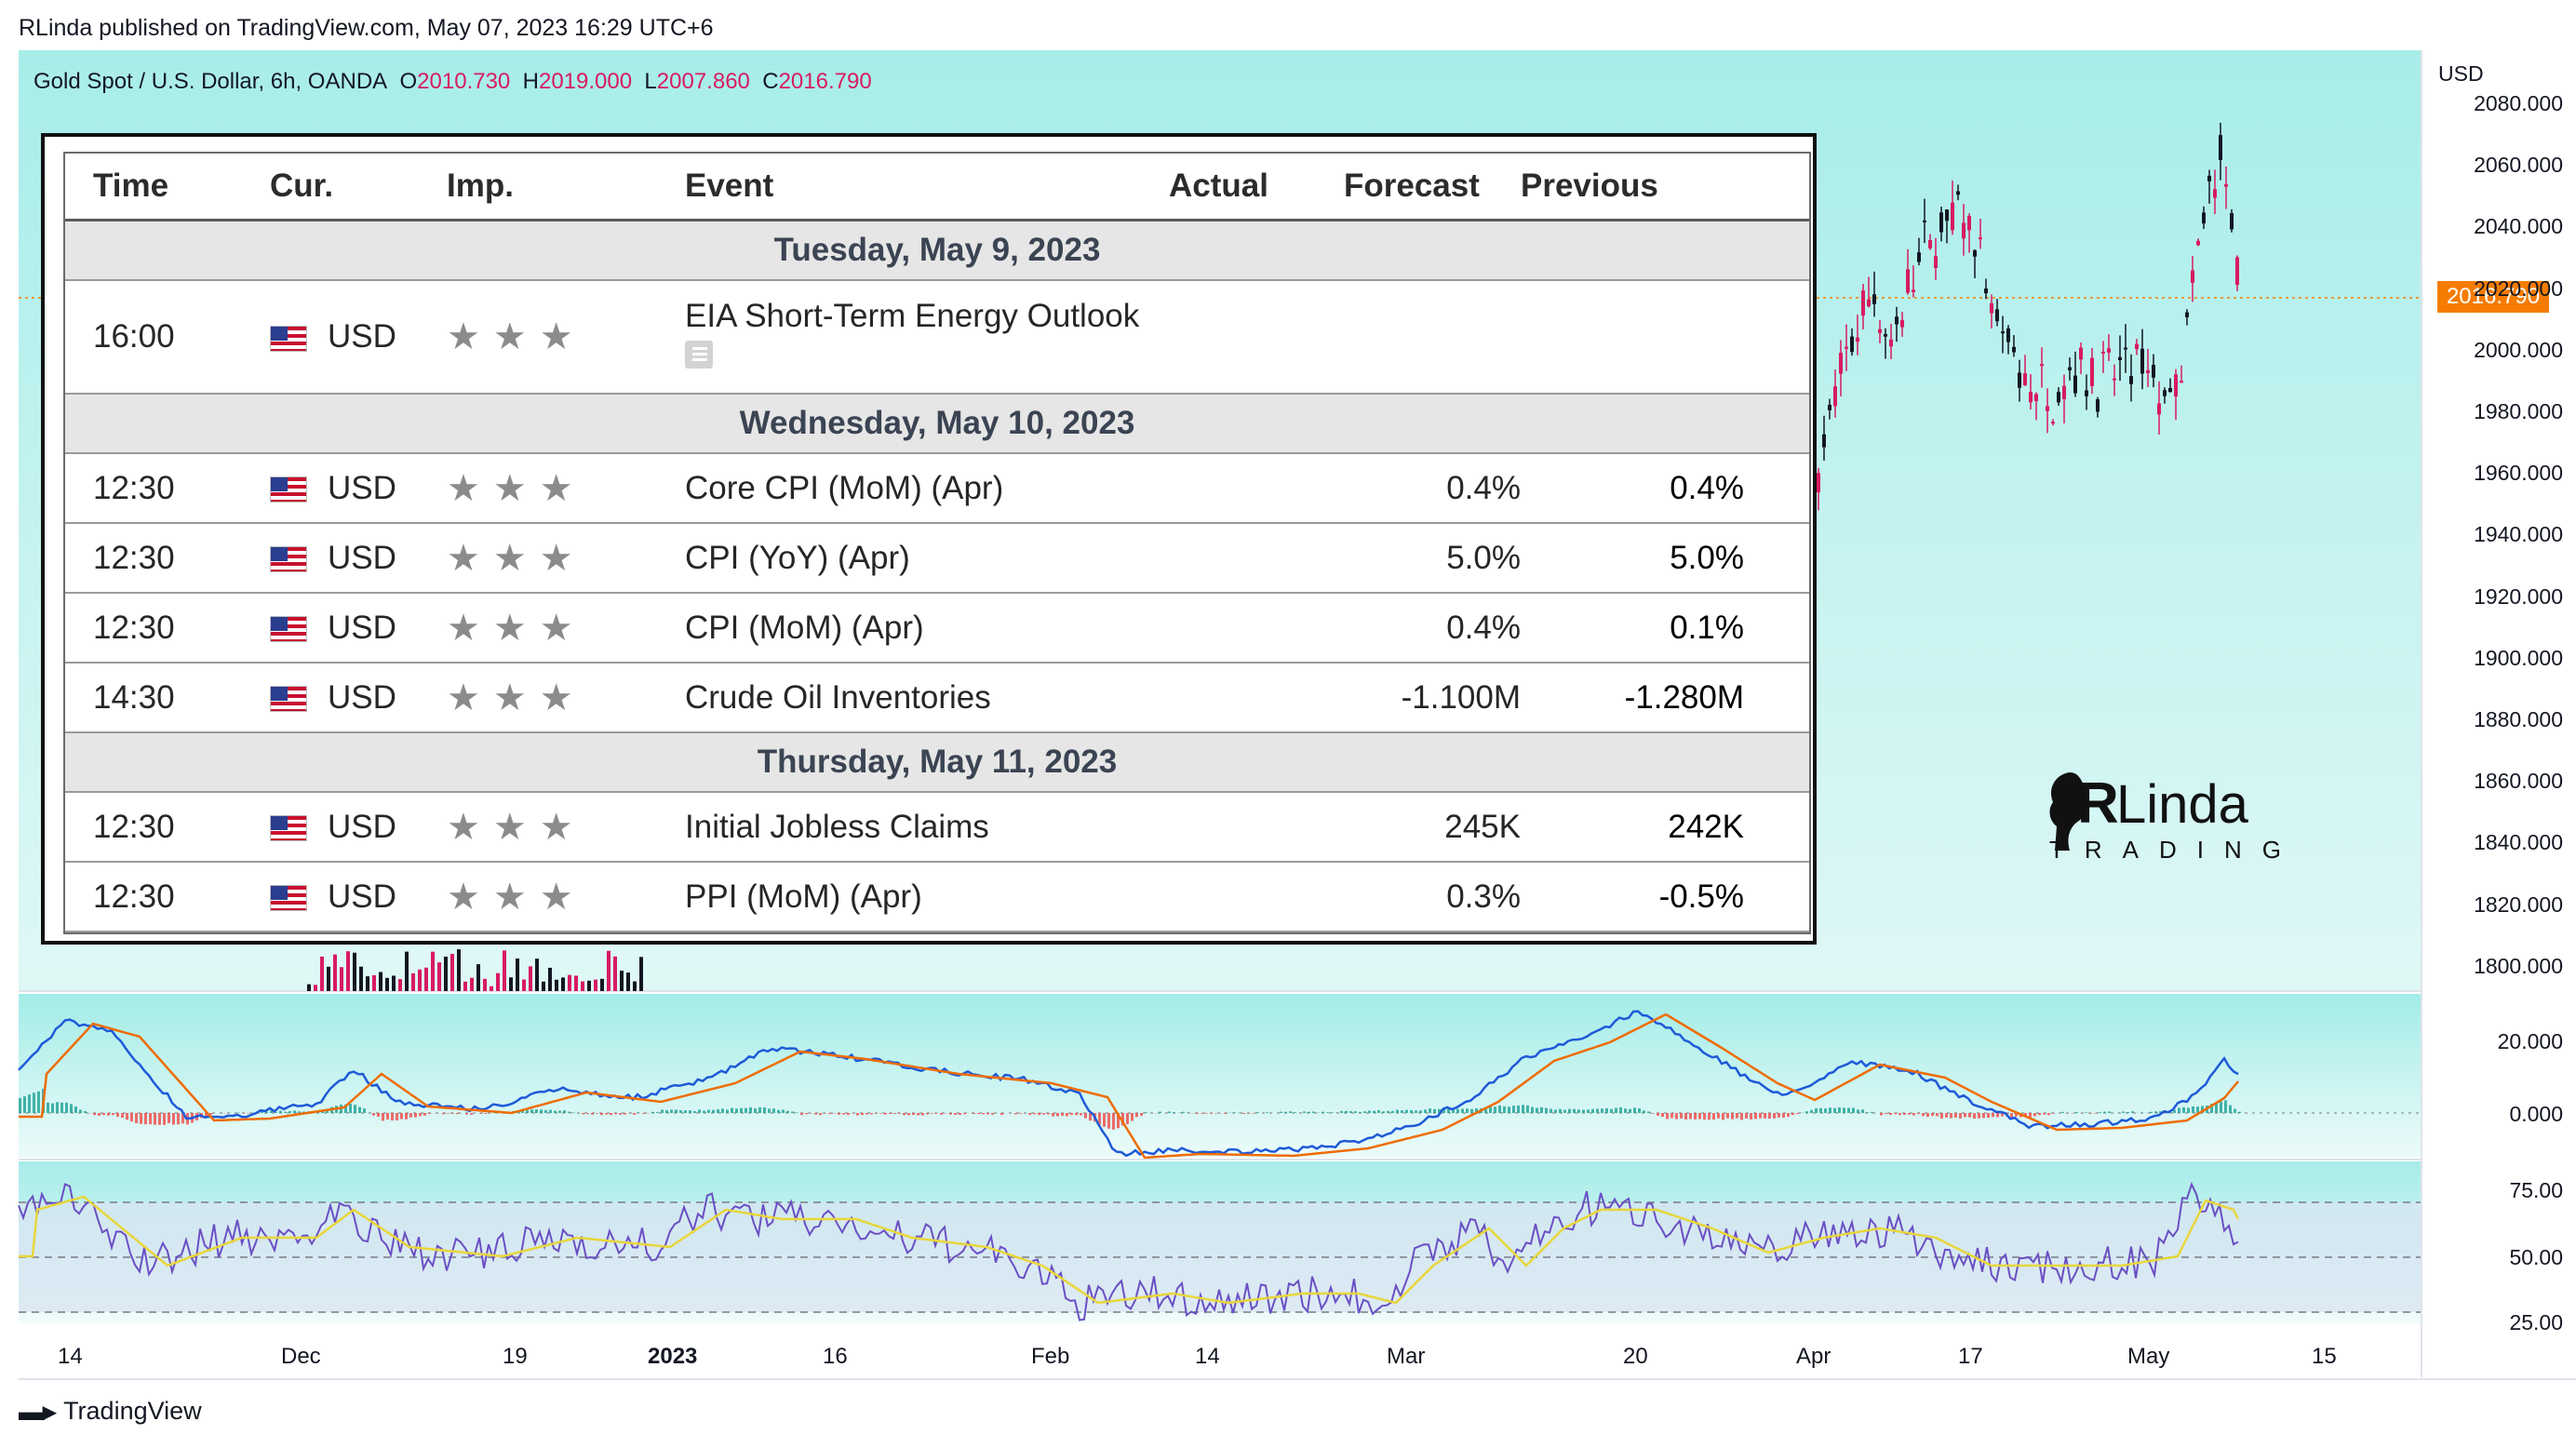  I want to click on event-previous, so click(1632, 337).